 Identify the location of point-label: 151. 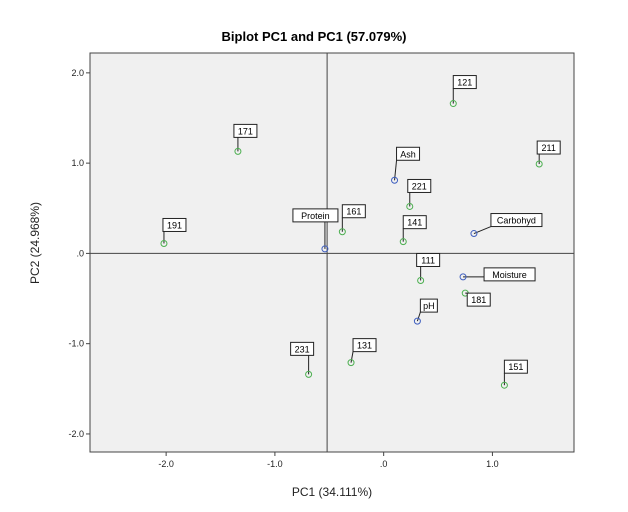
(515, 367).